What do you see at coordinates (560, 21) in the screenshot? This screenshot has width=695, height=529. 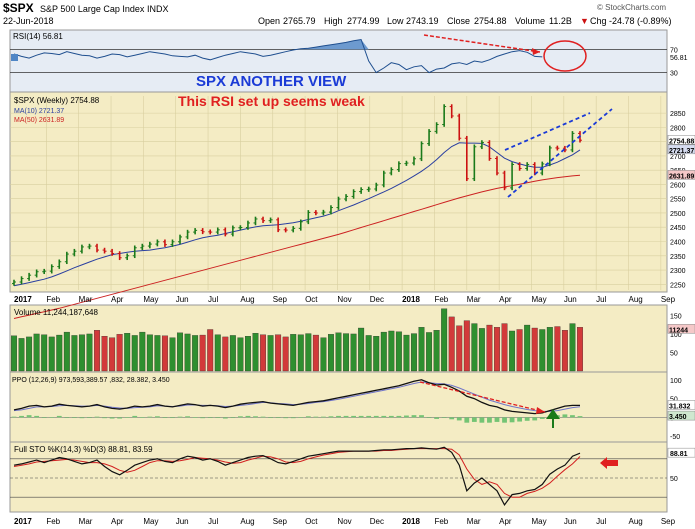 I see `volume-value: 11.2B` at bounding box center [560, 21].